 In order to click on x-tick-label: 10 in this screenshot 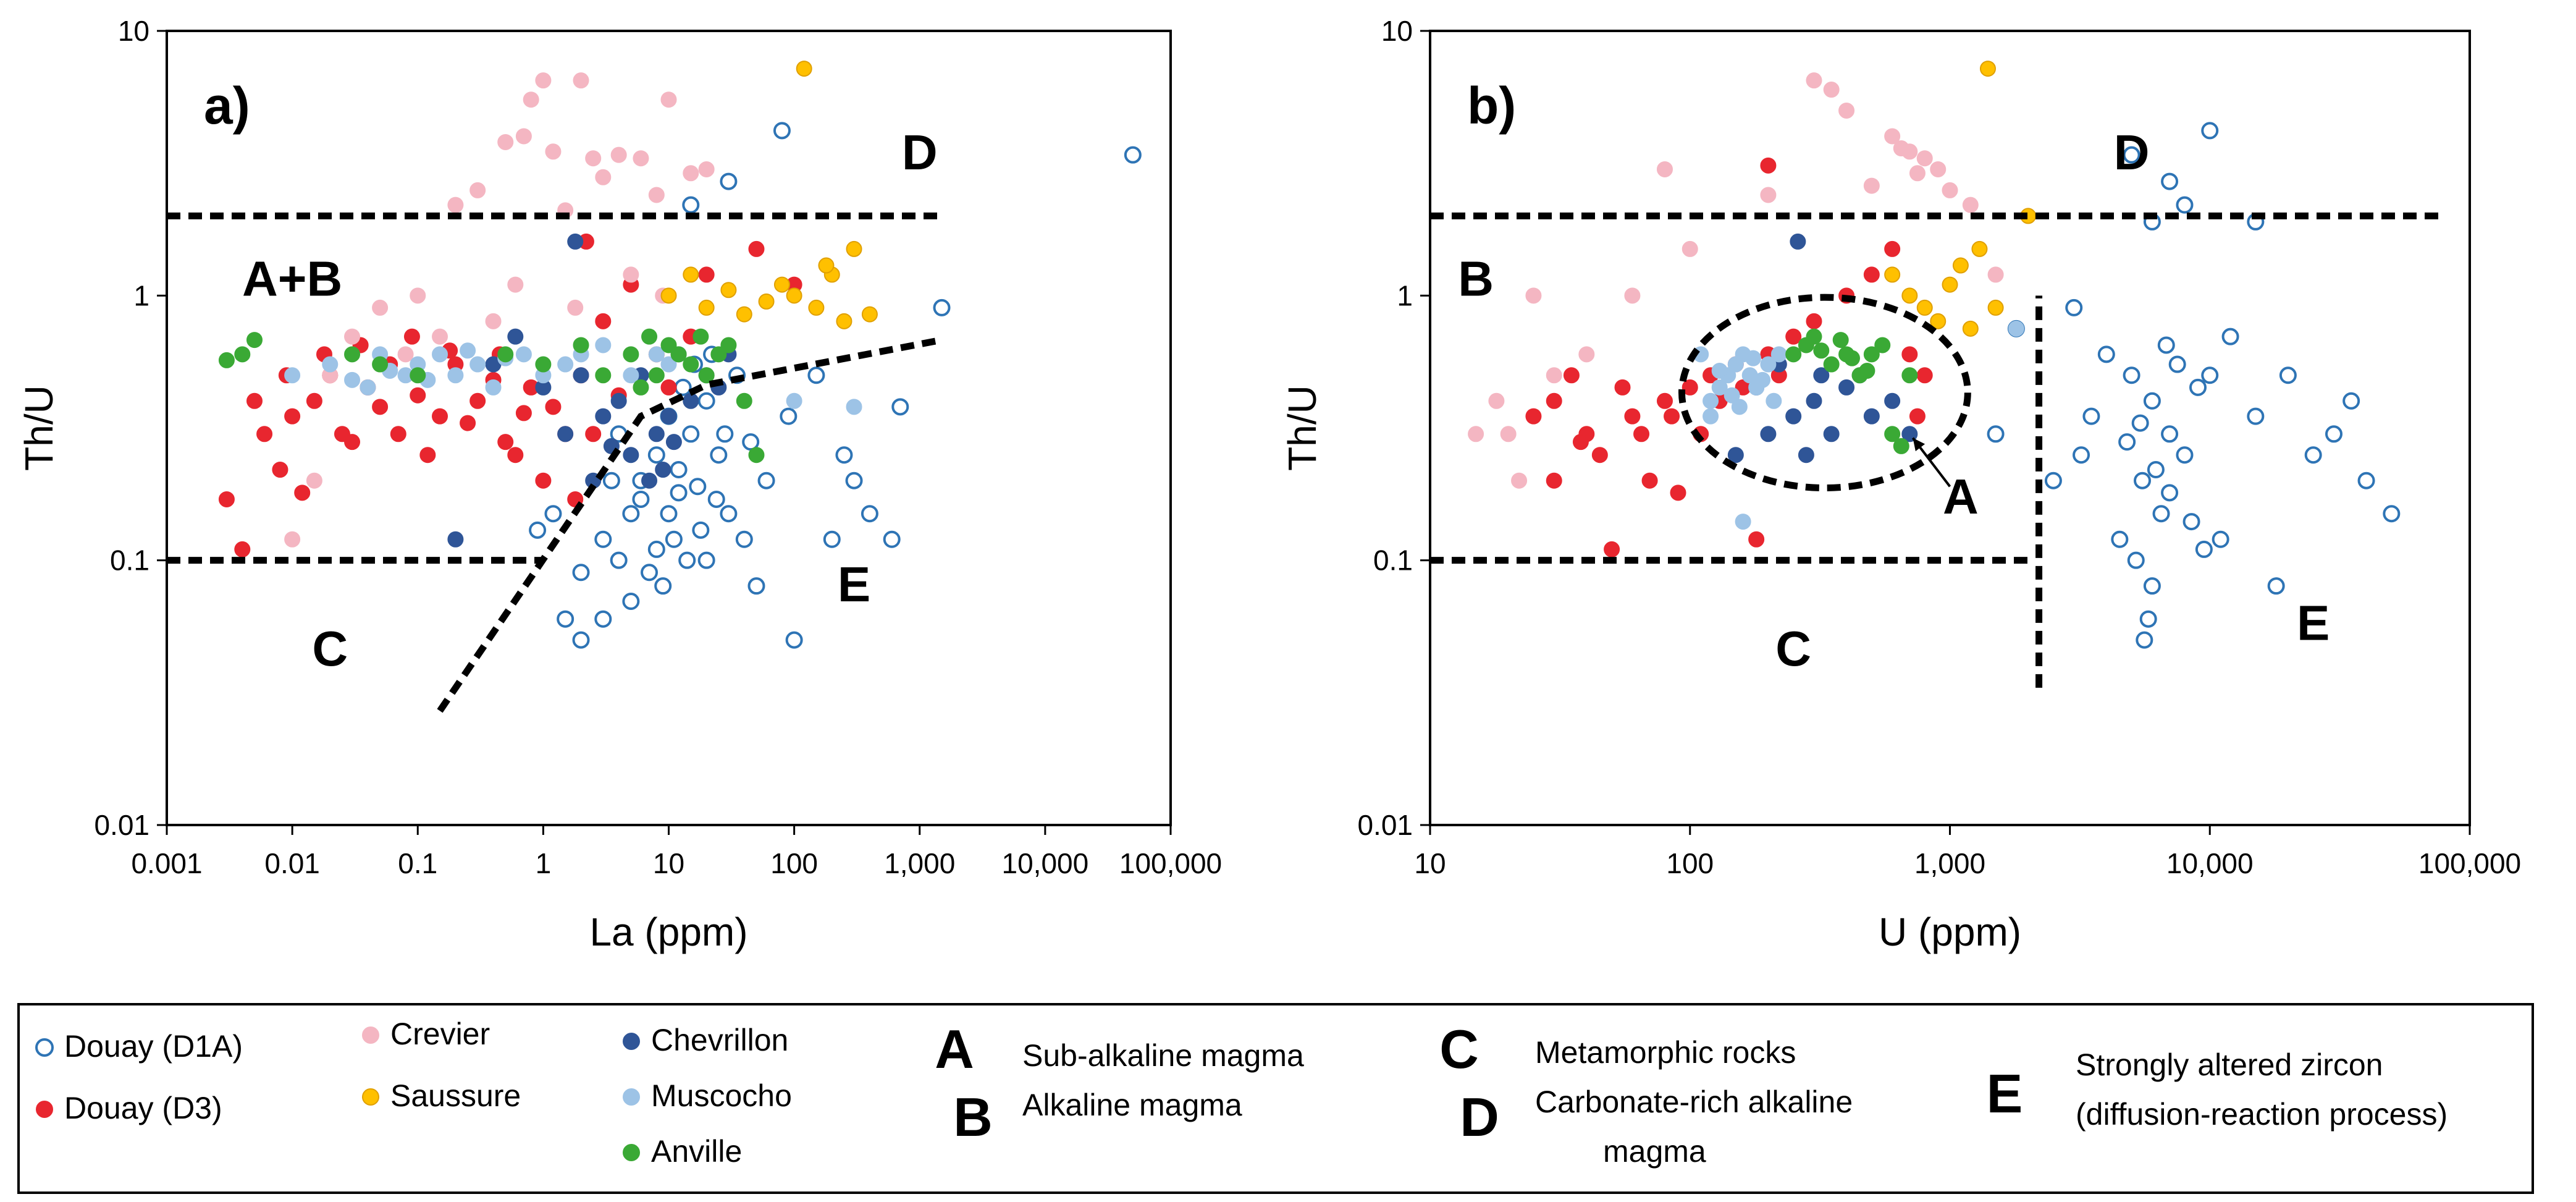, I will do `click(1430, 863)`.